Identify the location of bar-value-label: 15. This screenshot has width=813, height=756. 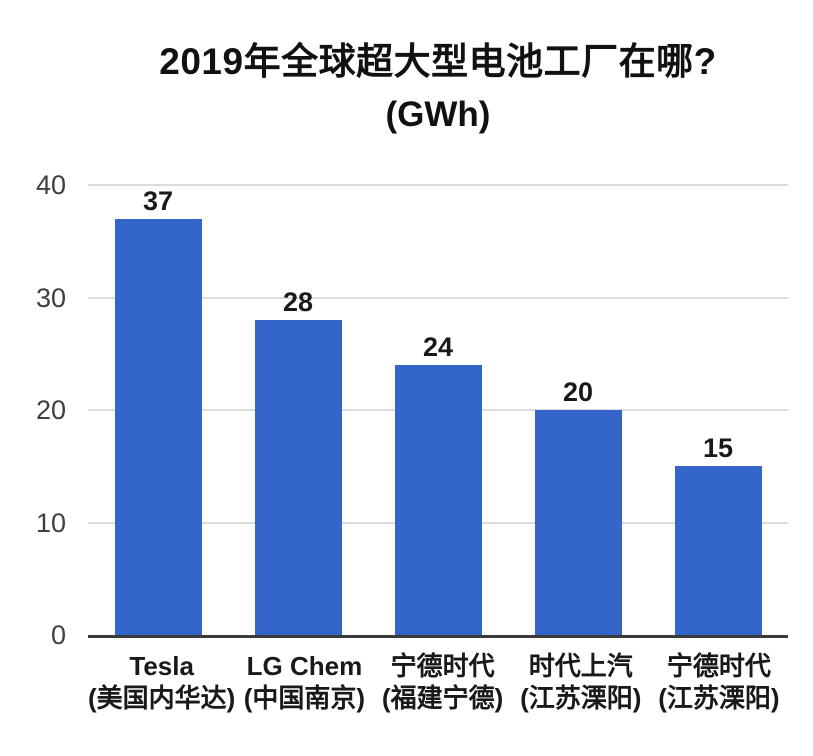
(718, 448).